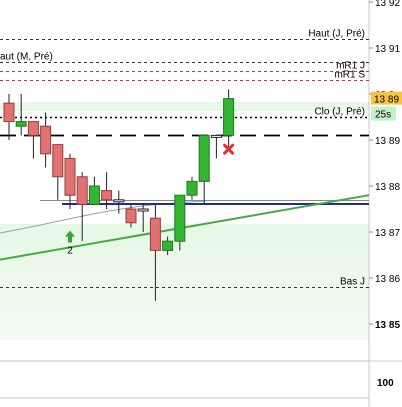  What do you see at coordinates (387, 141) in the screenshot?
I see `axis-tick-label: 13 89` at bounding box center [387, 141].